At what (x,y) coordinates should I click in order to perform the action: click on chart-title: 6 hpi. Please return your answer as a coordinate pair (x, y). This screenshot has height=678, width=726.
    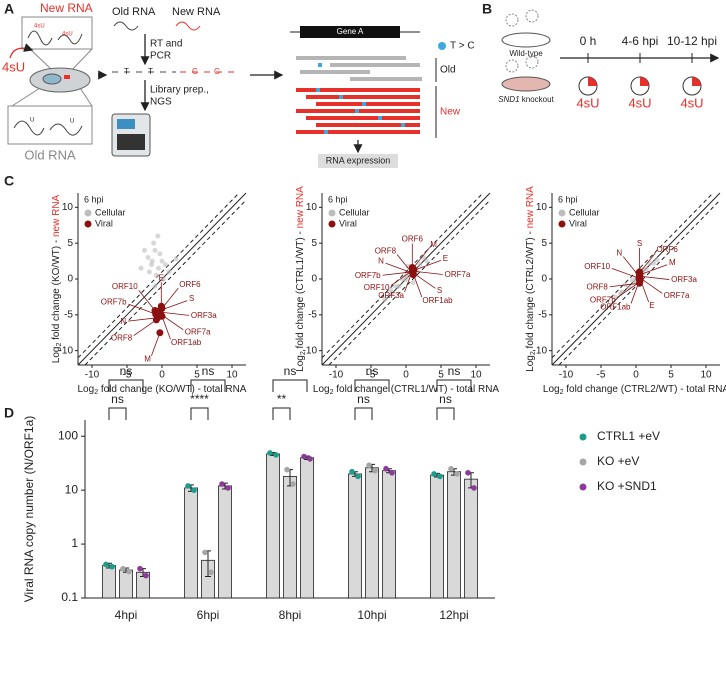
    Looking at the image, I should click on (94, 199).